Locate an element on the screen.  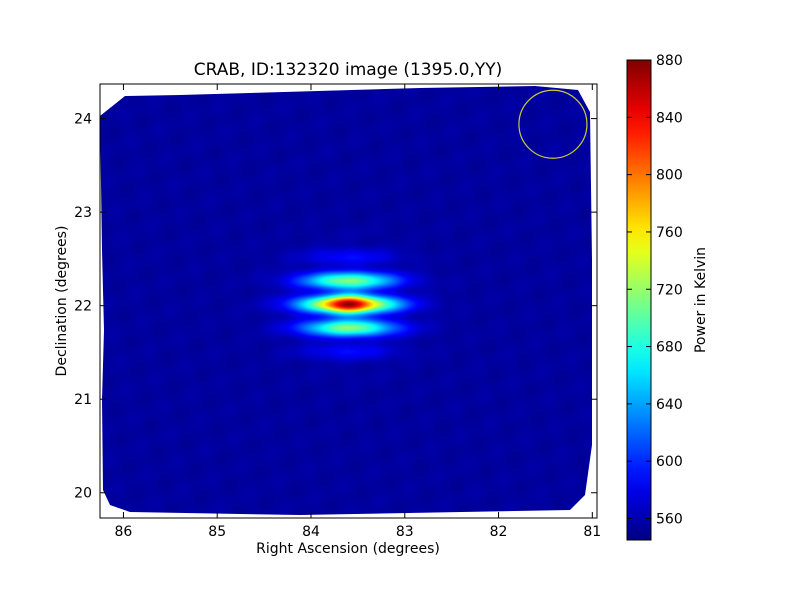
colorbar-gradient is located at coordinates (639, 300).